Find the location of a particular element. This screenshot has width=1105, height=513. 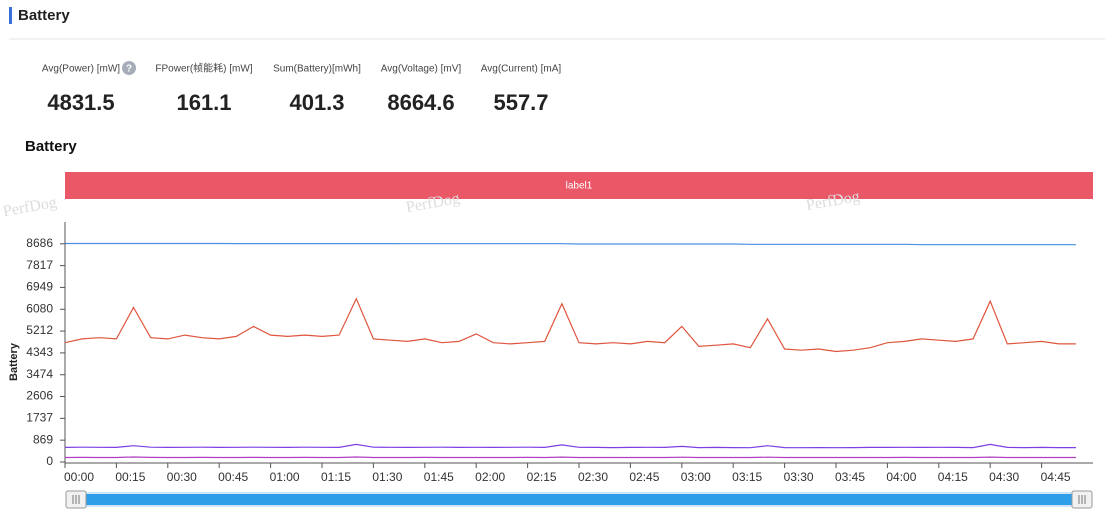

x-tick-label: 03:30 is located at coordinates (799, 477).